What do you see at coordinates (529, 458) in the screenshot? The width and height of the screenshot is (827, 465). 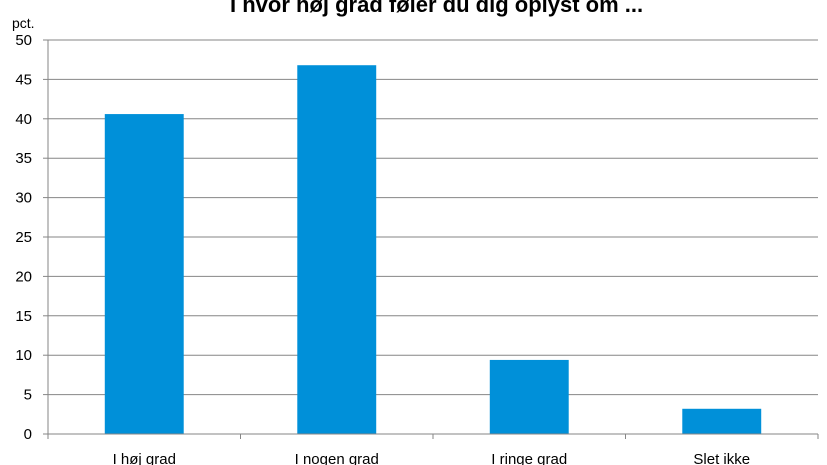 I see `x-category-label: I ringe grad` at bounding box center [529, 458].